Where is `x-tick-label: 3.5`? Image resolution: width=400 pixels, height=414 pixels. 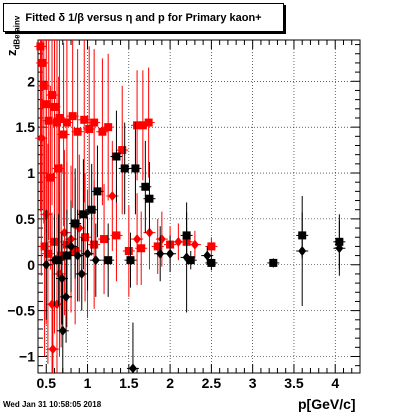 x-tick-label: 3.5 is located at coordinates (294, 383).